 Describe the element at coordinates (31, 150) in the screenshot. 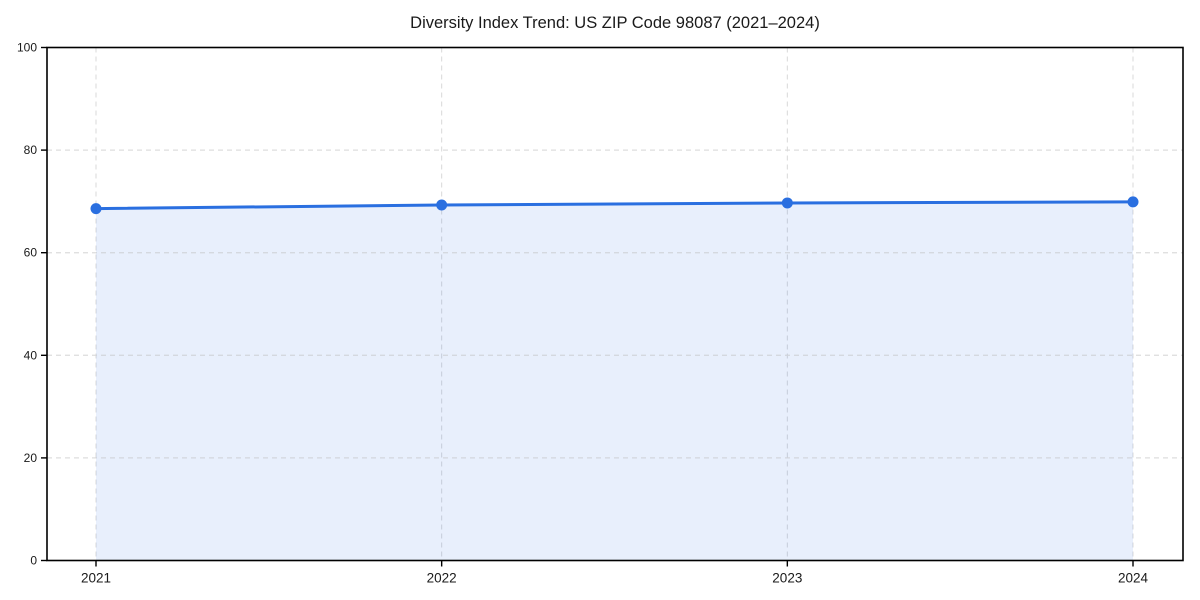

I see `y-tick-label: 80` at that location.